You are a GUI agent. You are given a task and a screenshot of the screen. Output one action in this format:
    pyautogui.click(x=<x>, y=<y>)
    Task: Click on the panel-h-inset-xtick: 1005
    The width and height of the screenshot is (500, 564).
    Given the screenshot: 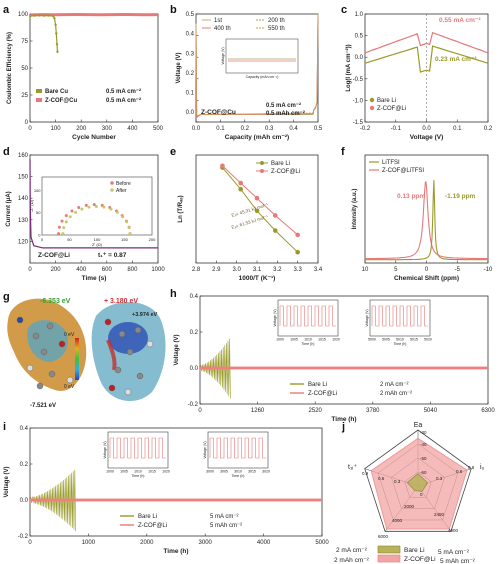 What is the action you would take?
    pyautogui.click(x=294, y=340)
    